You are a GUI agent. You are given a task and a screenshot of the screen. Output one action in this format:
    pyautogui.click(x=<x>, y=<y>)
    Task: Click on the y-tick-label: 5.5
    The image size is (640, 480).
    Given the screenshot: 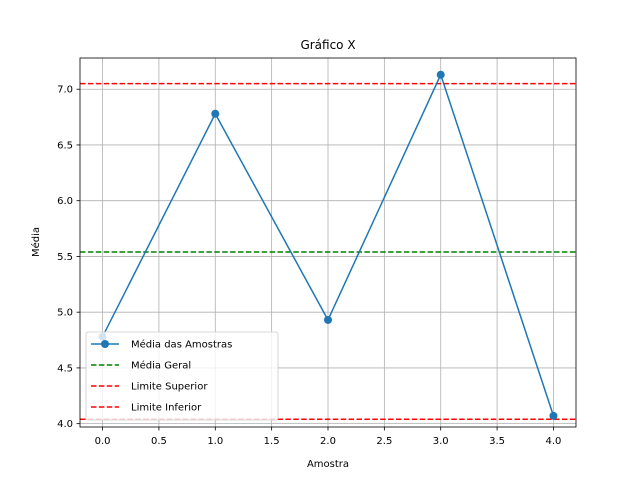 What is the action you would take?
    pyautogui.click(x=65, y=257)
    